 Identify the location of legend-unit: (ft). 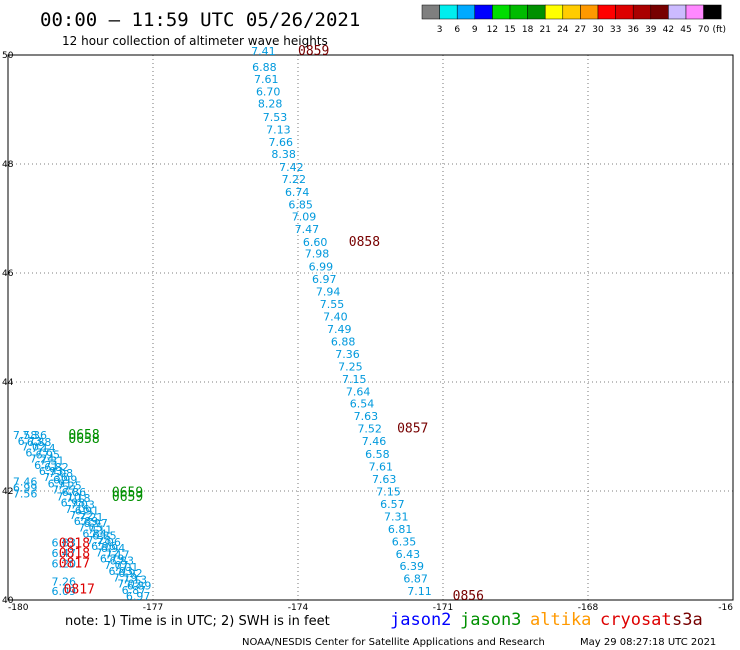
(719, 30).